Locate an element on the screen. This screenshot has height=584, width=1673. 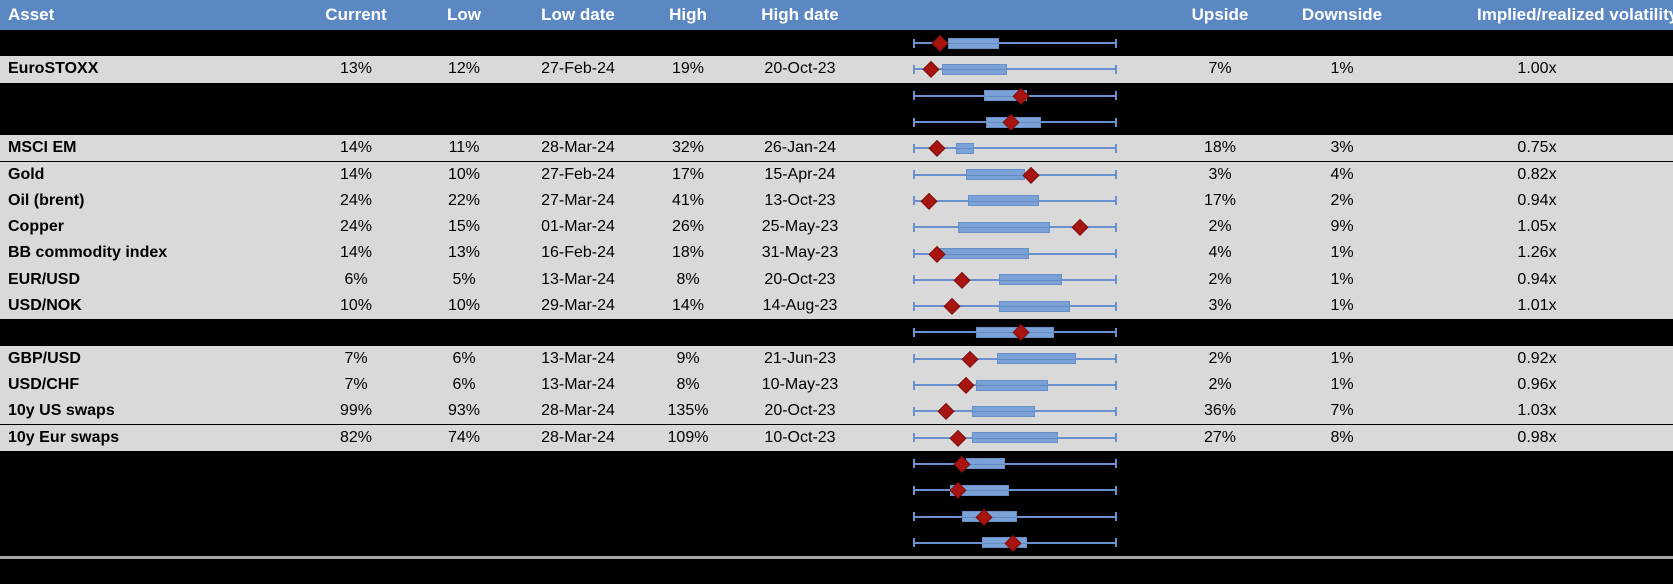
cell-asset: GBP/USD is located at coordinates (44, 358).